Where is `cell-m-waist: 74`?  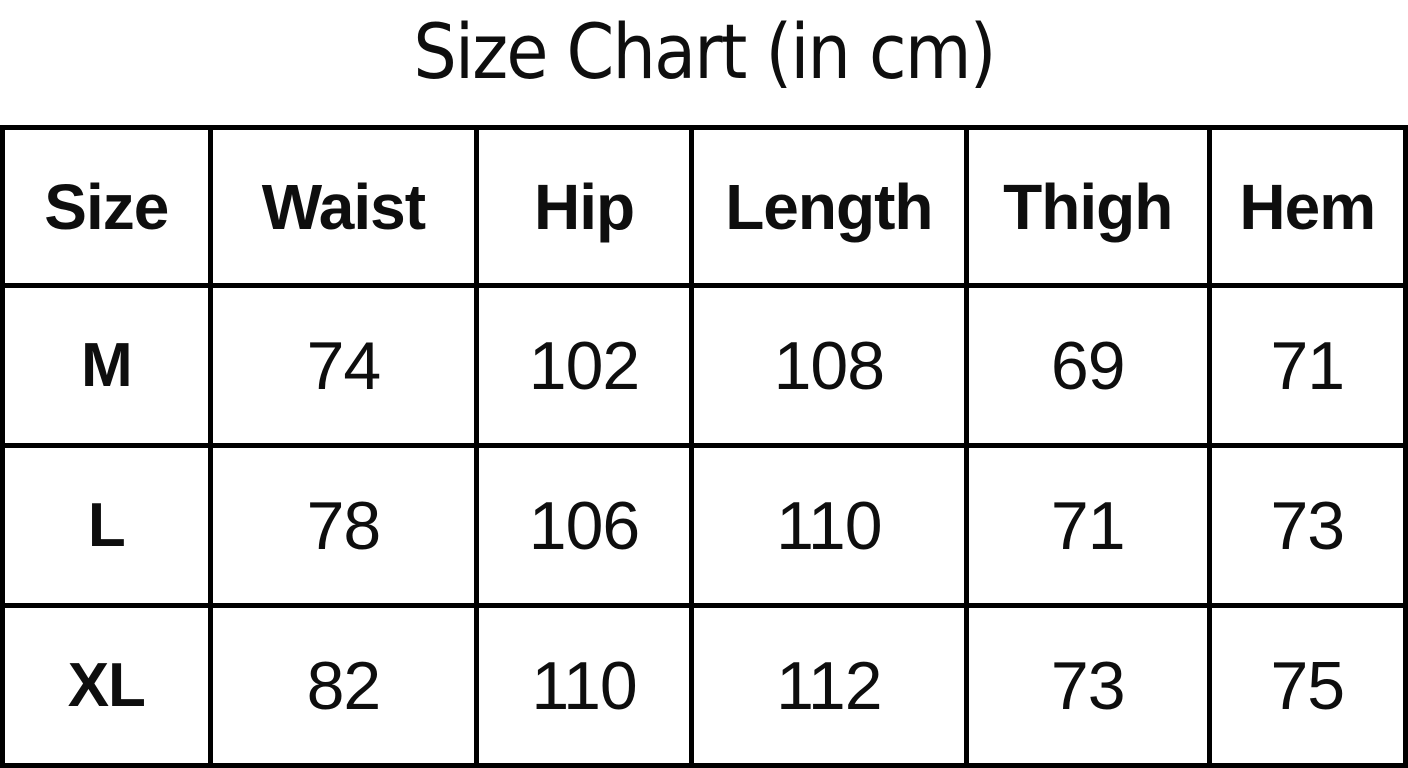
cell-m-waist: 74 is located at coordinates (343, 365).